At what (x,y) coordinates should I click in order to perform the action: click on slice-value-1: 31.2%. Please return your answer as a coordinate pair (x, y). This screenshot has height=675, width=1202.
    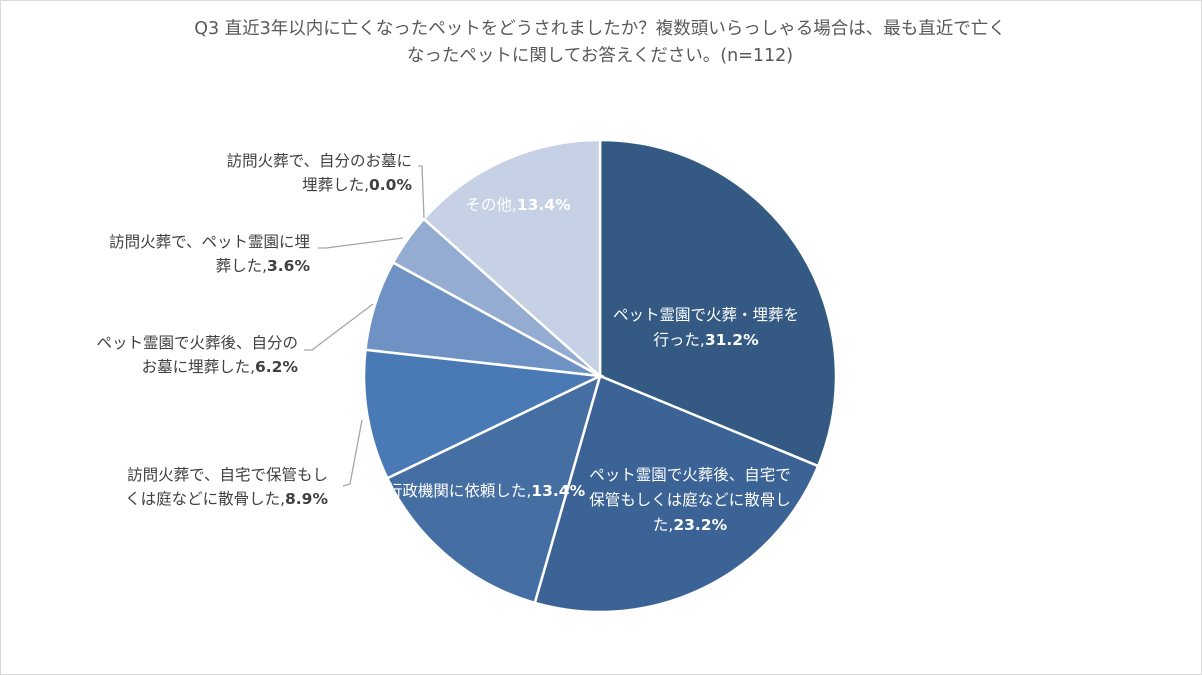
    Looking at the image, I should click on (732, 340).